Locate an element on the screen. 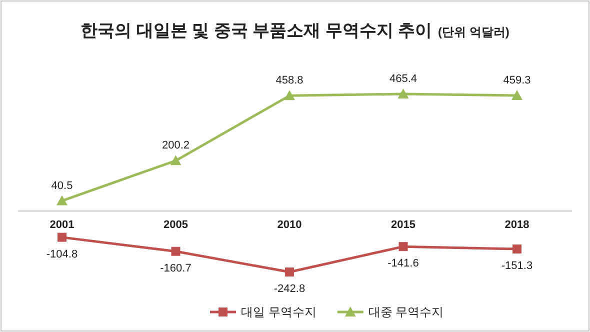  chart-subtitle: (단위 억달러) is located at coordinates (474, 32).